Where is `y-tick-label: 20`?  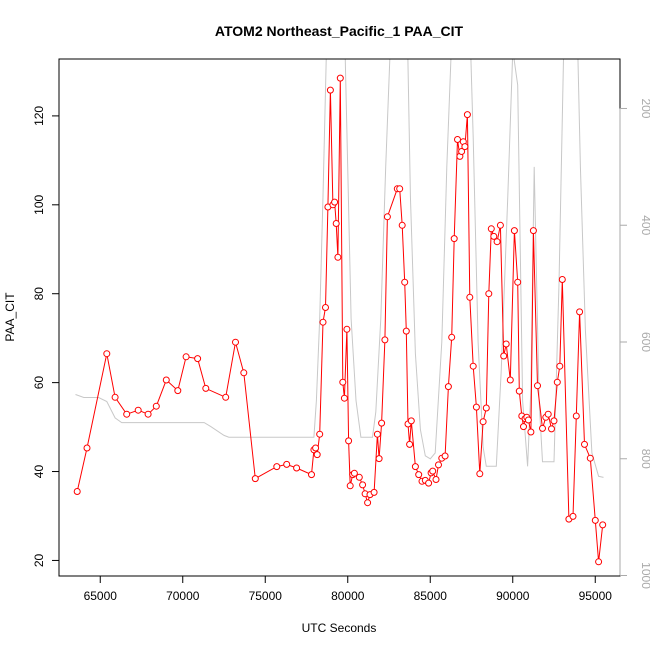 y-tick-label: 20 is located at coordinates (39, 560).